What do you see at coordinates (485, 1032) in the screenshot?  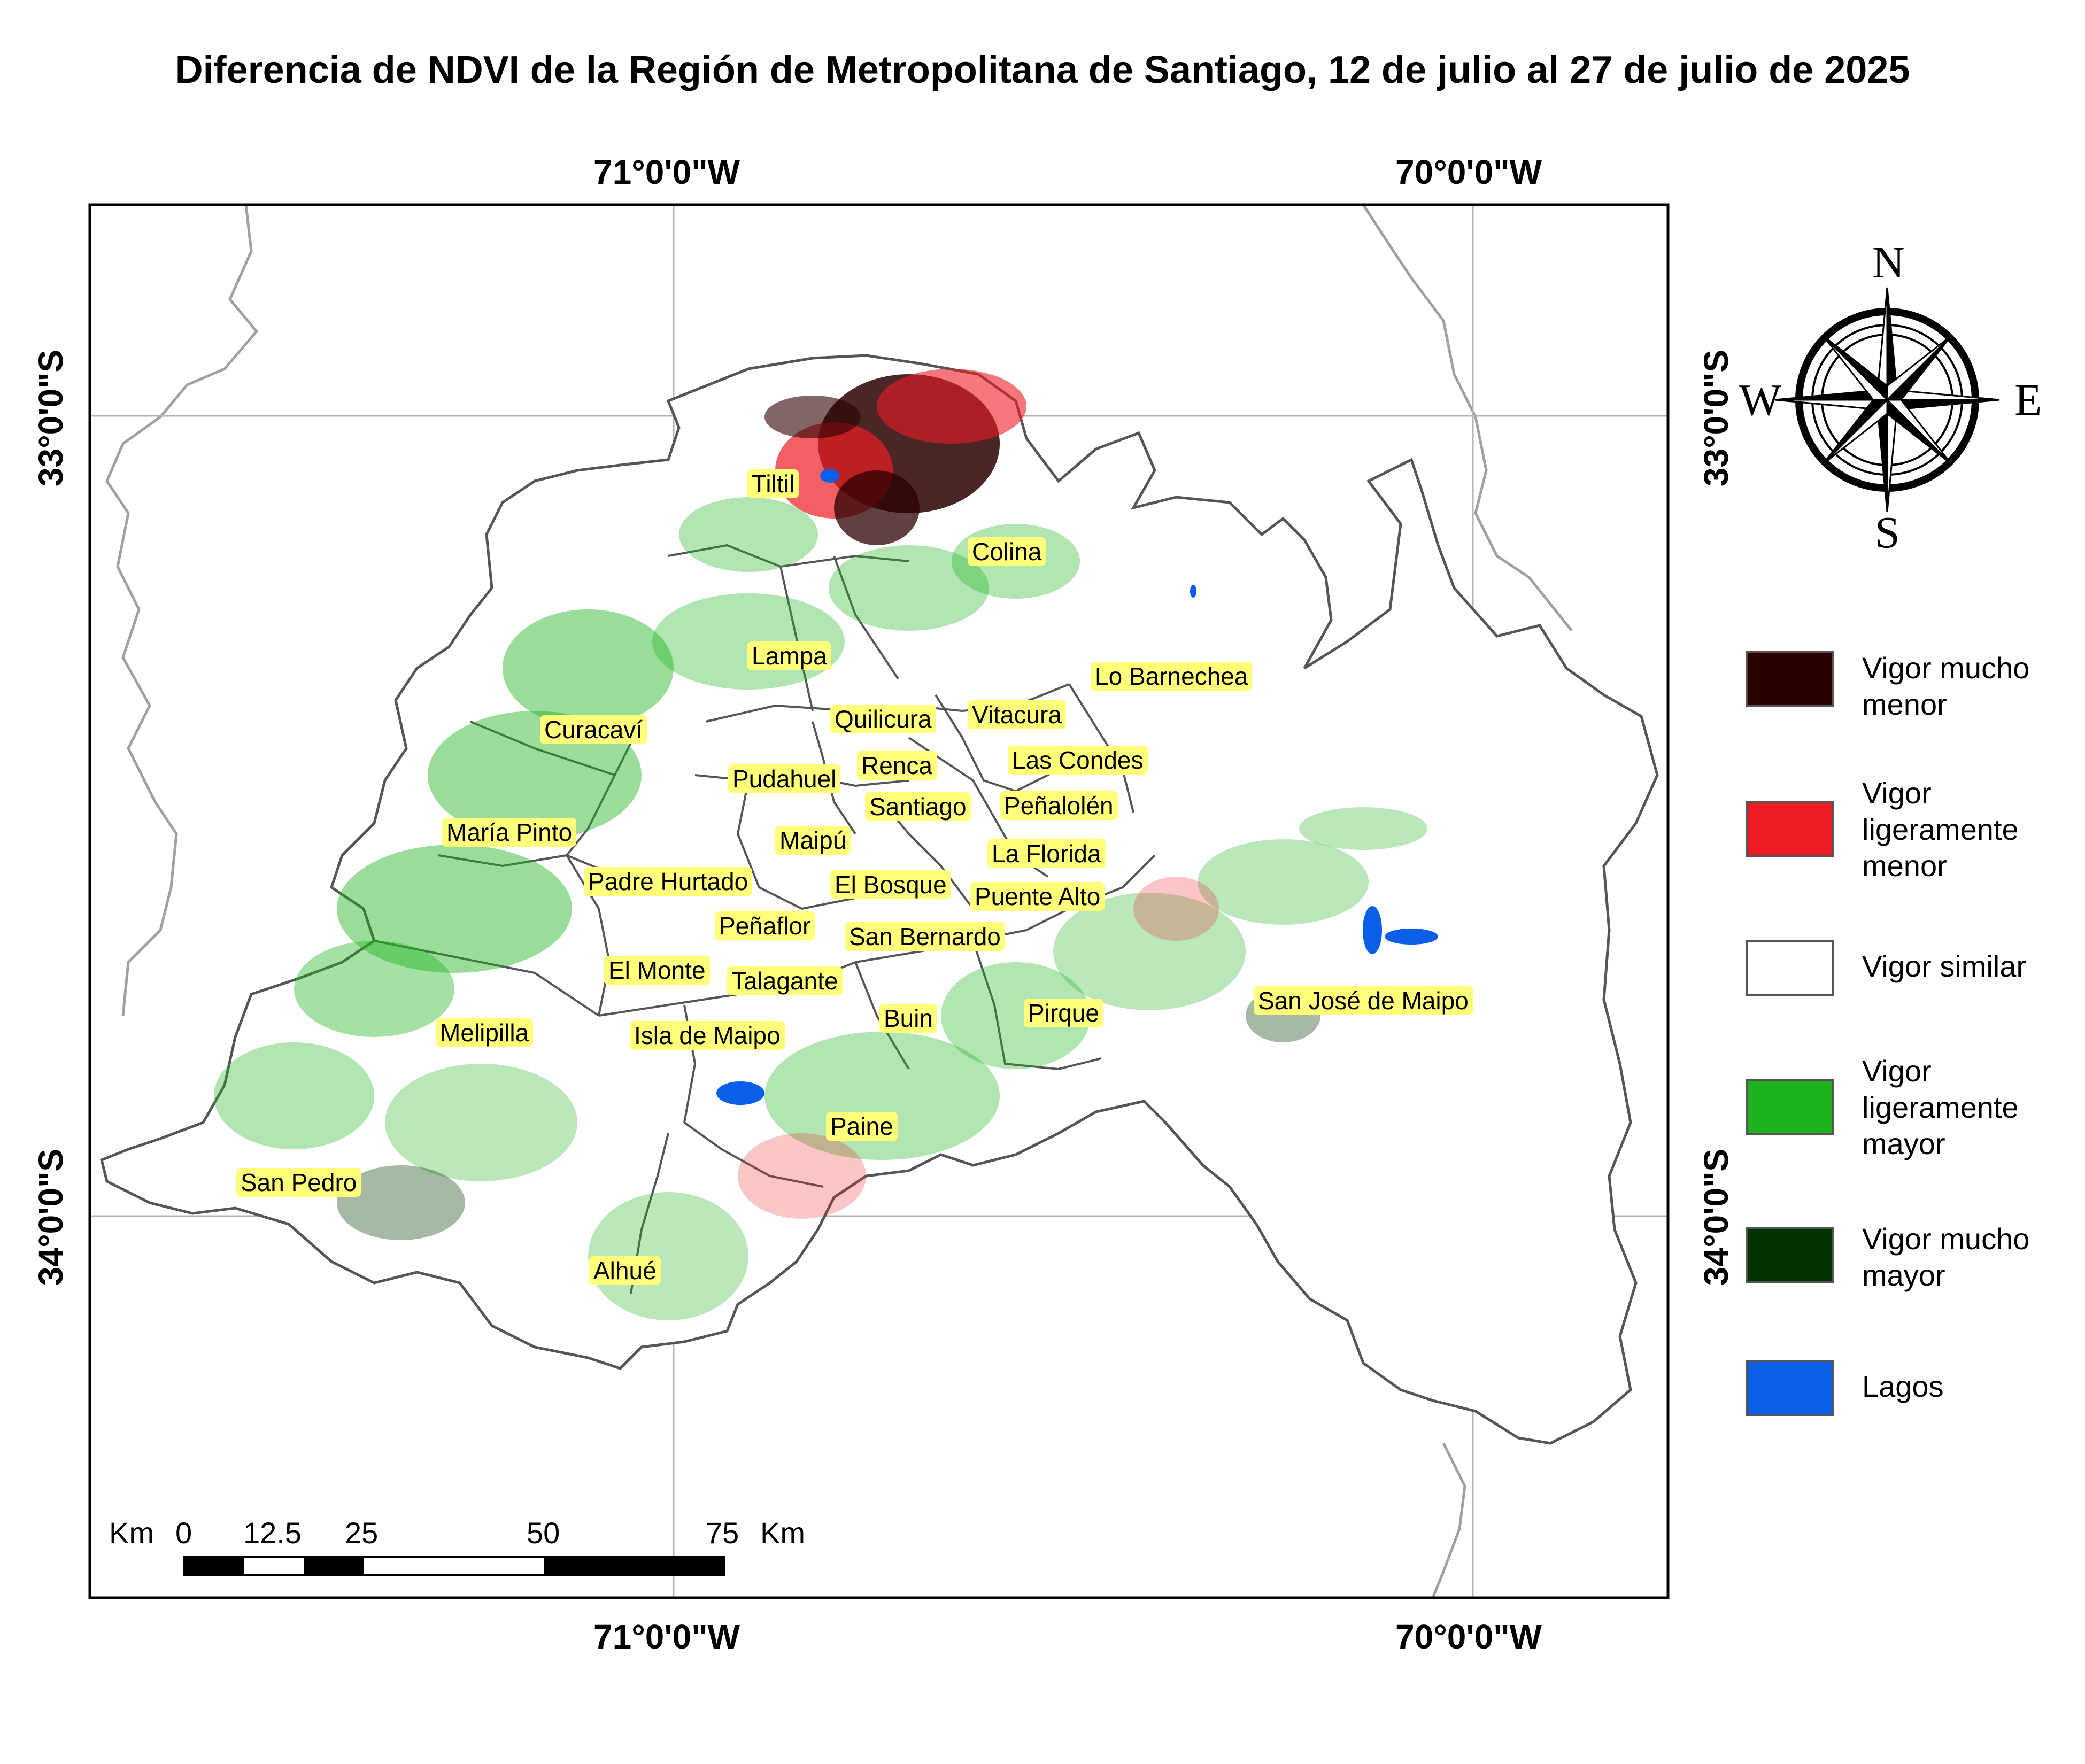 I see `commune-label: Melipilla` at bounding box center [485, 1032].